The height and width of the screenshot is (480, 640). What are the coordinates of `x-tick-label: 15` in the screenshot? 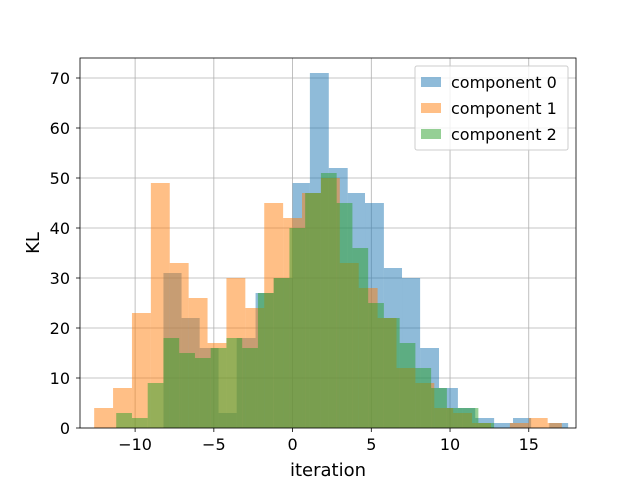 It's located at (529, 444).